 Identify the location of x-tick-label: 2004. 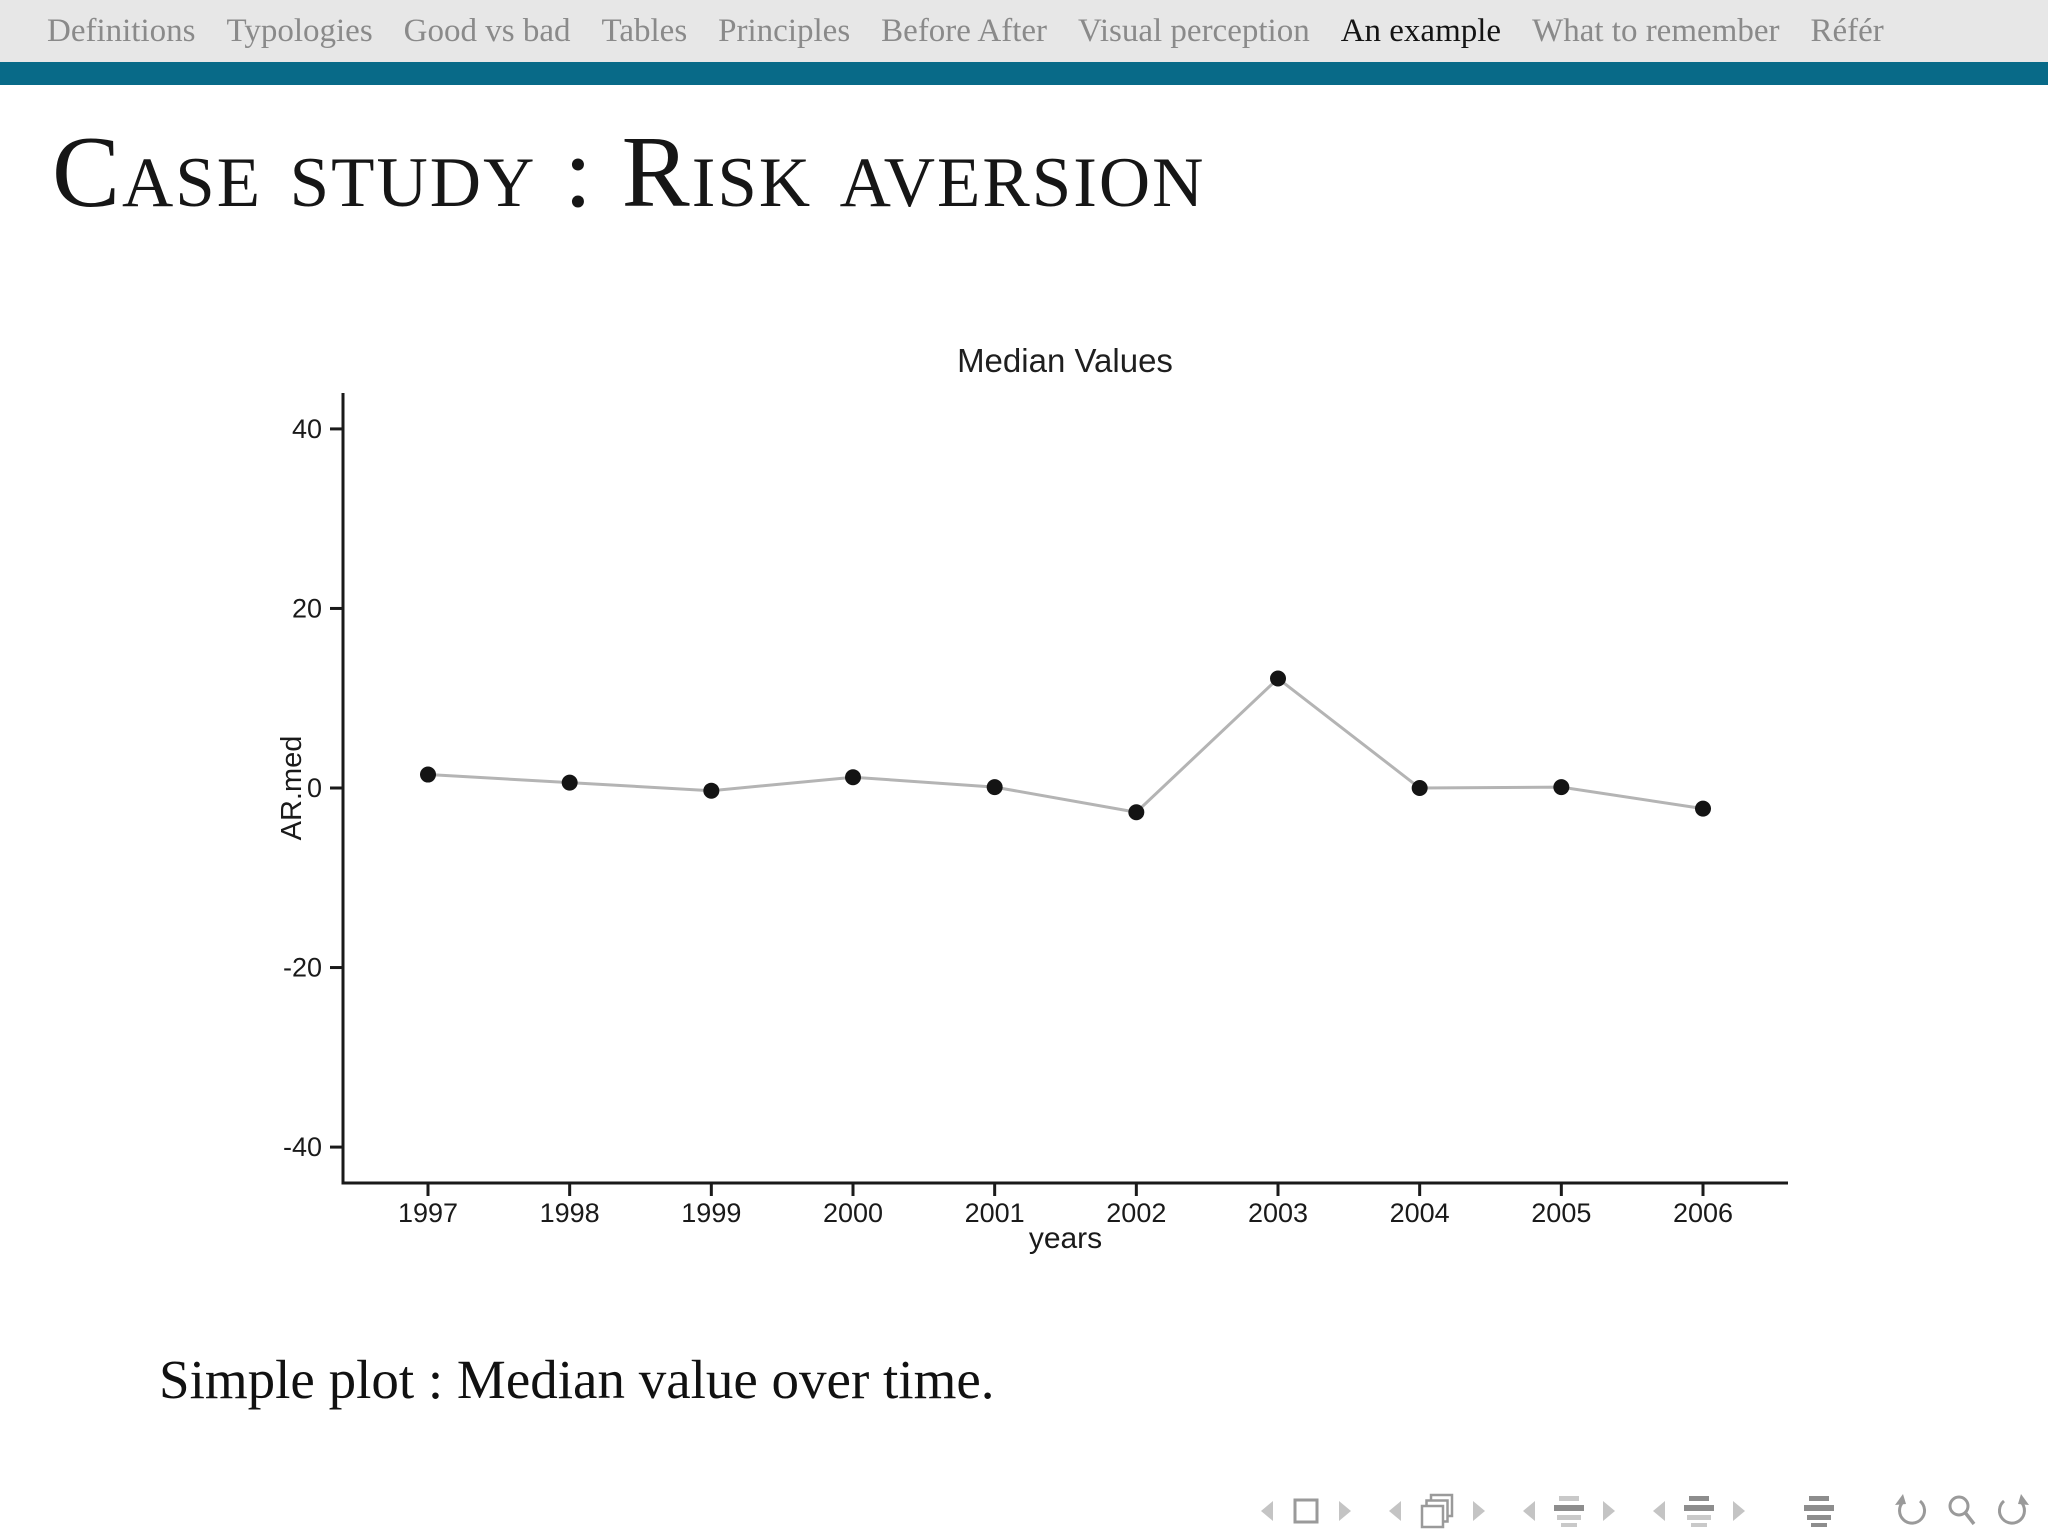
(1420, 1213).